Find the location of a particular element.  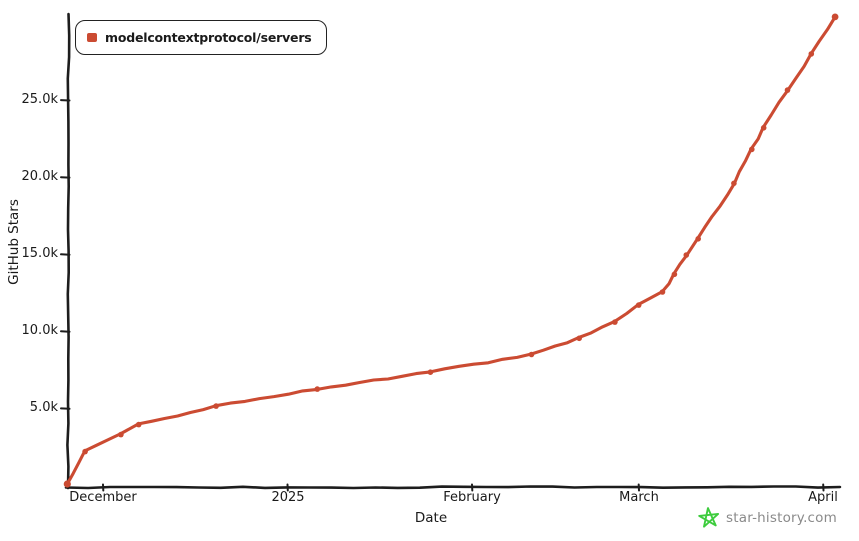

x-axis-title: Date is located at coordinates (431, 518).